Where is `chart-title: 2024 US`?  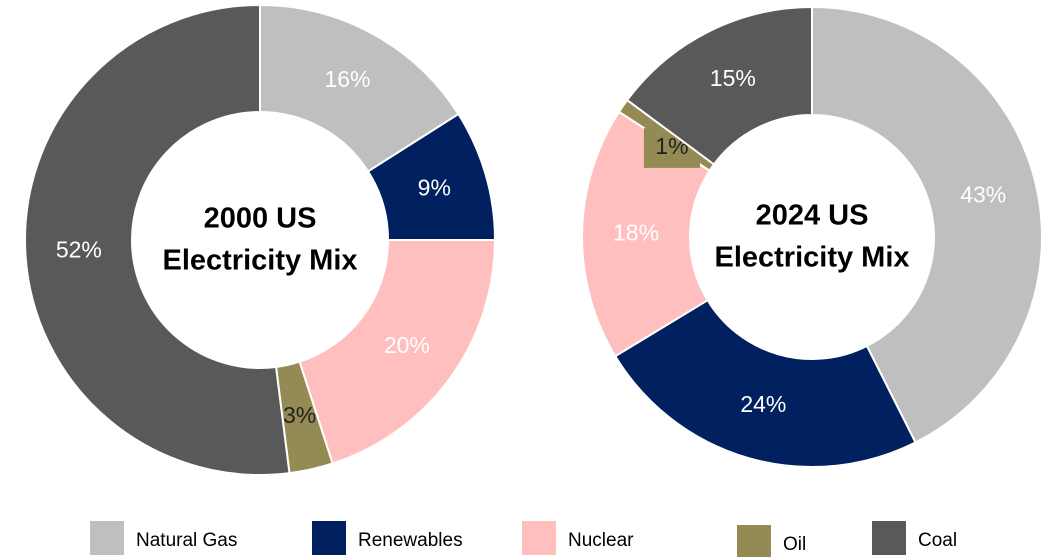 chart-title: 2024 US is located at coordinates (812, 216).